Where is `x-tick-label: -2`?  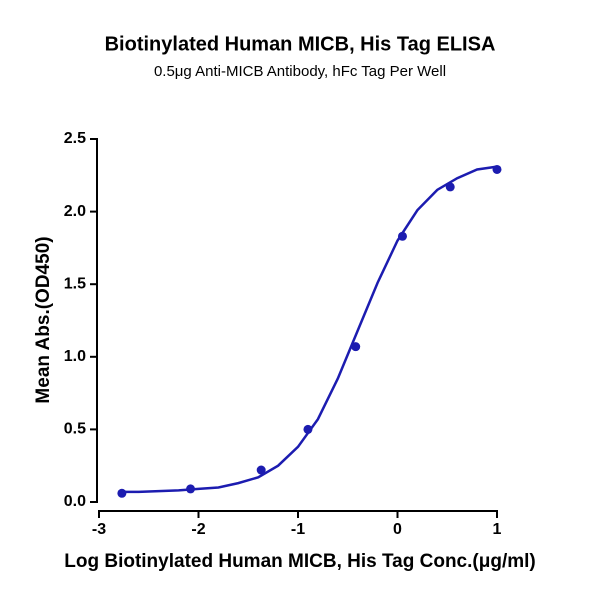 x-tick-label: -2 is located at coordinates (198, 529).